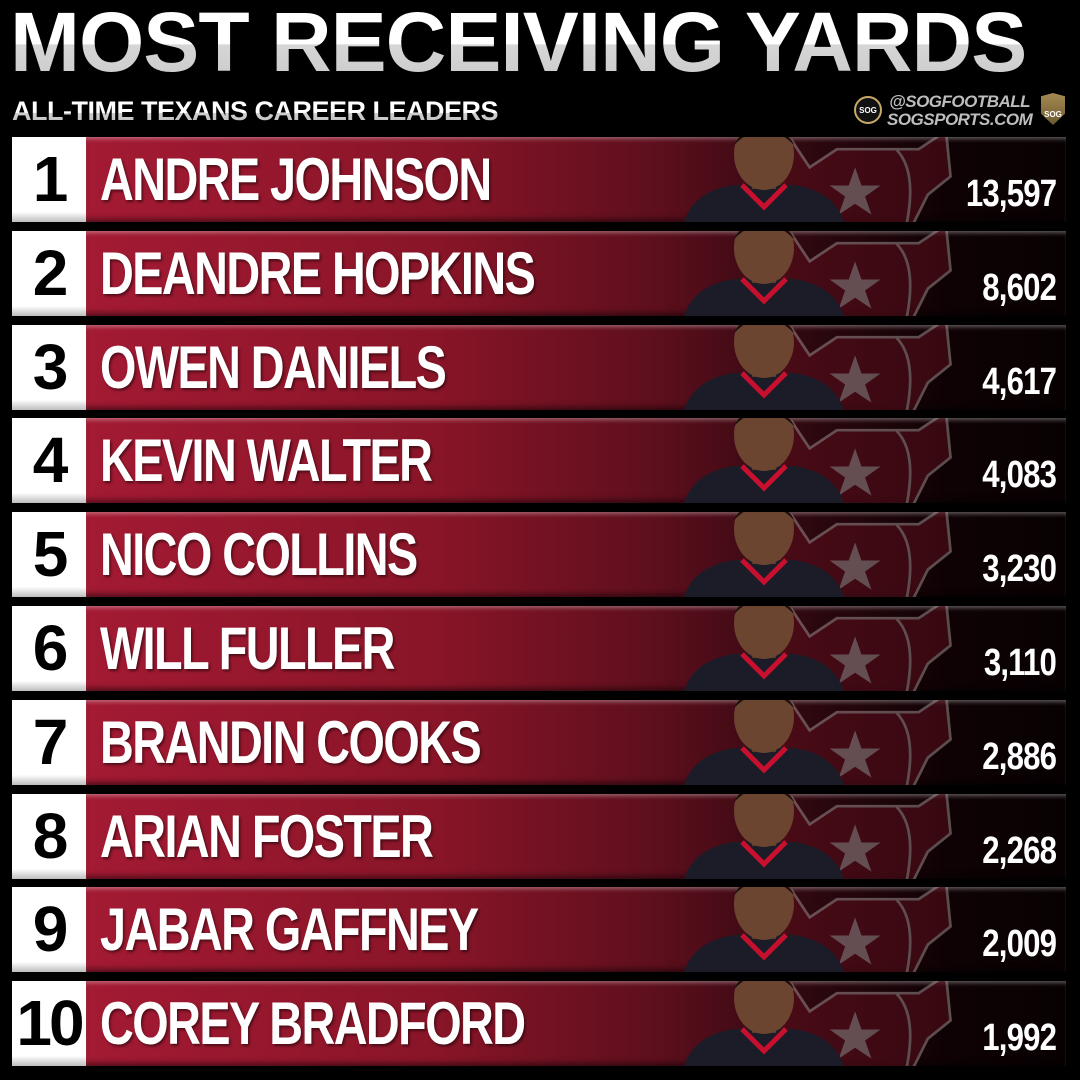 This screenshot has width=1080, height=1080. I want to click on player-name: COREY BRADFORD, so click(313, 1024).